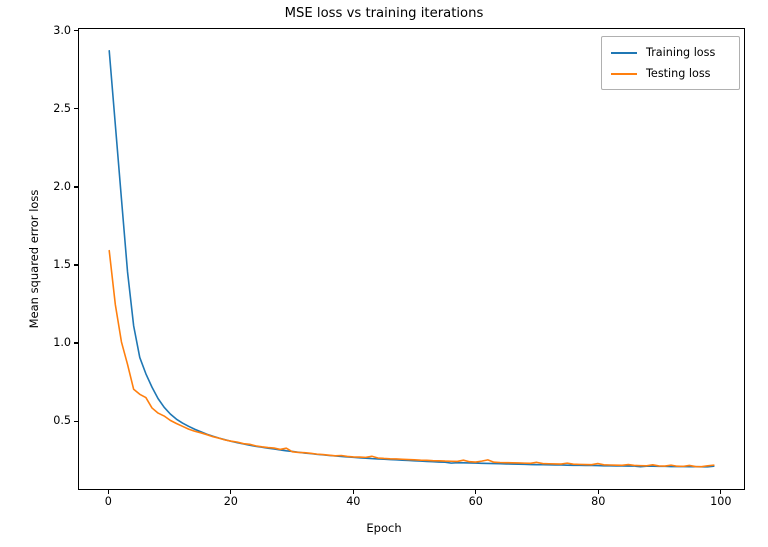 The height and width of the screenshot is (547, 768). I want to click on y-tick-label: 0.5, so click(62, 421).